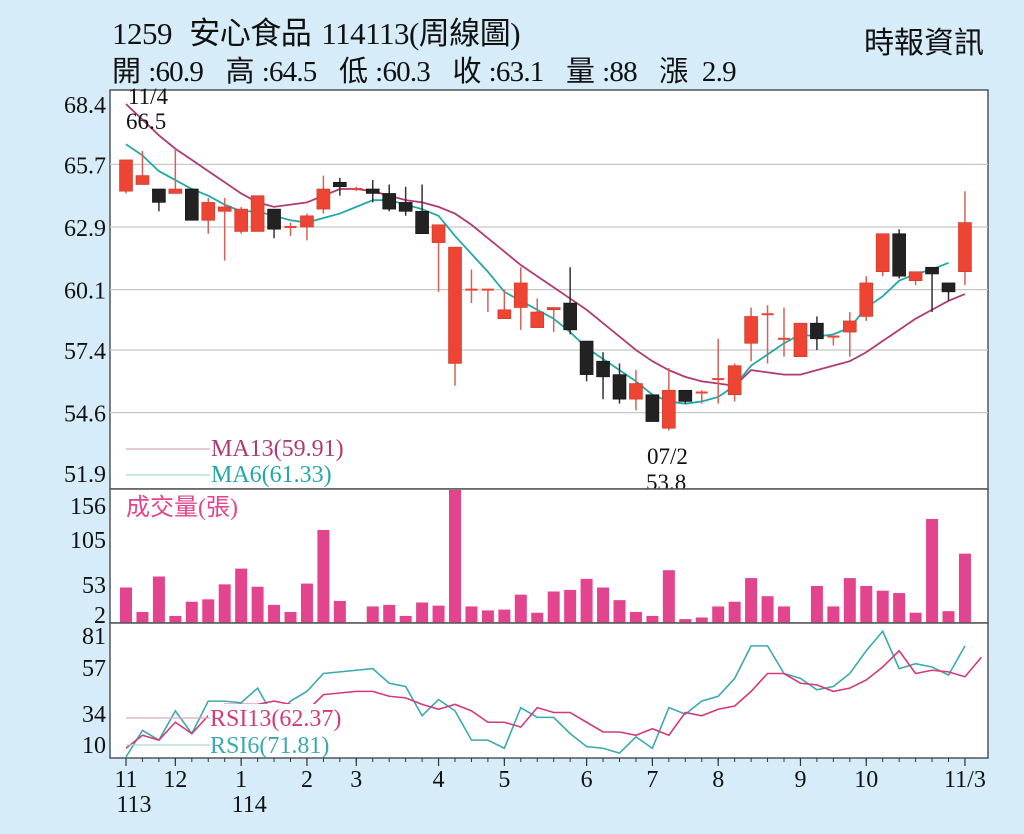 The height and width of the screenshot is (834, 1024). What do you see at coordinates (275, 719) in the screenshot?
I see `rsi13-legend: RSI13(62.37)` at bounding box center [275, 719].